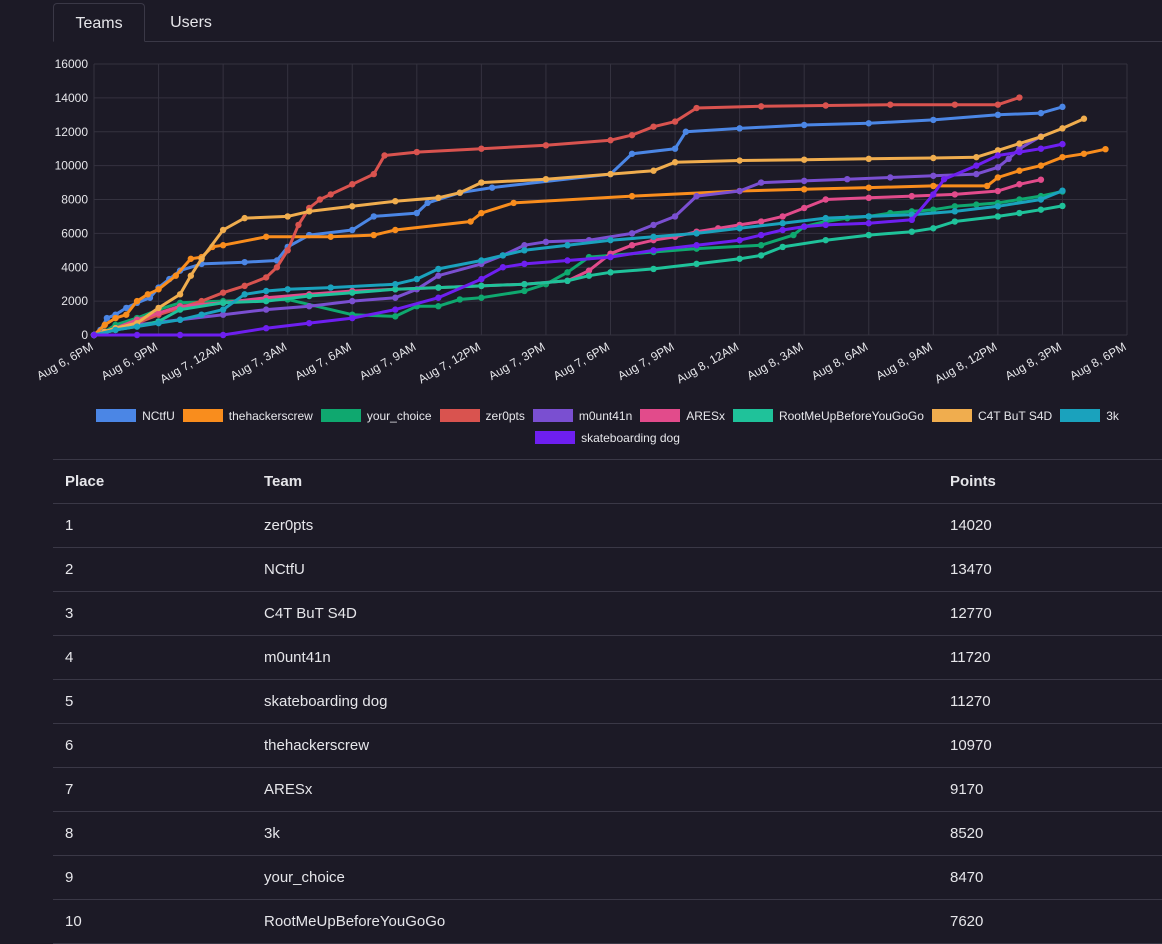  What do you see at coordinates (158, 415) in the screenshot?
I see `legend-label: NCtfU` at bounding box center [158, 415].